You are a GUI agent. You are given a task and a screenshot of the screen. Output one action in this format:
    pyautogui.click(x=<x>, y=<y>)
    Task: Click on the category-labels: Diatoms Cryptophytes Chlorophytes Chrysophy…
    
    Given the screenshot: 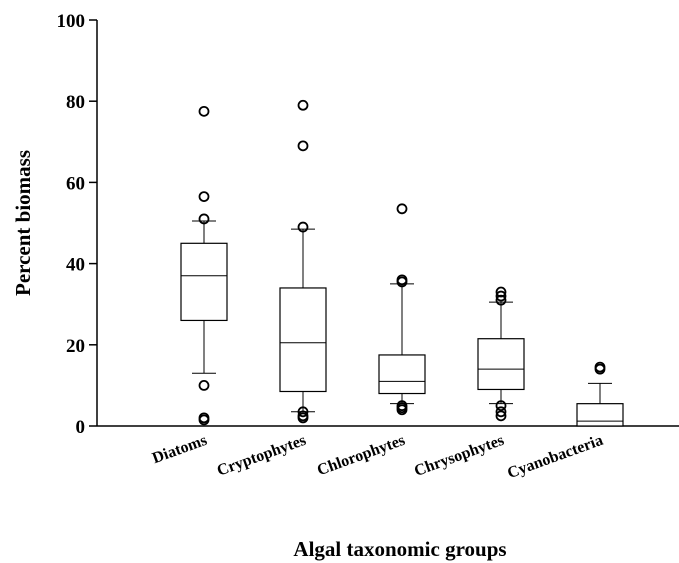 What is the action you would take?
    pyautogui.click(x=377, y=457)
    